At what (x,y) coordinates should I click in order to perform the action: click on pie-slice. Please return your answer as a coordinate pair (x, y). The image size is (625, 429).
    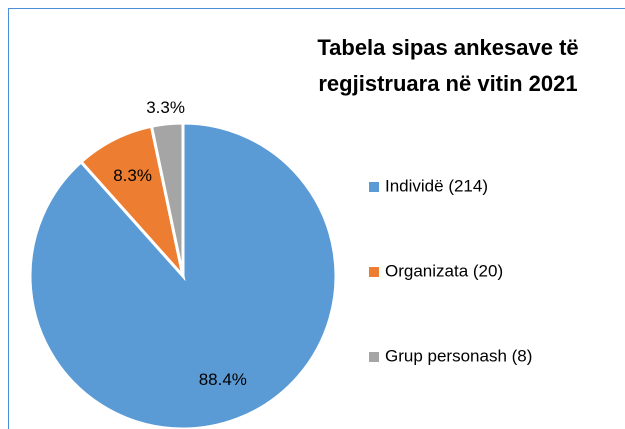
    Looking at the image, I should click on (167, 199).